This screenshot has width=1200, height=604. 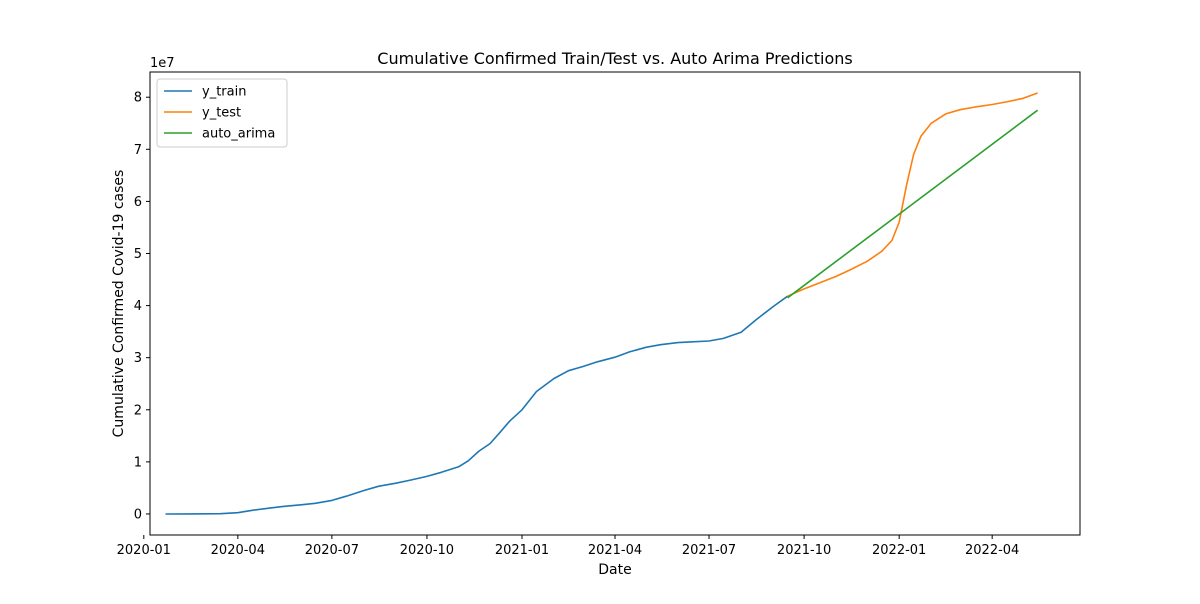 What do you see at coordinates (332, 550) in the screenshot?
I see `x-tick-label: 2020-07` at bounding box center [332, 550].